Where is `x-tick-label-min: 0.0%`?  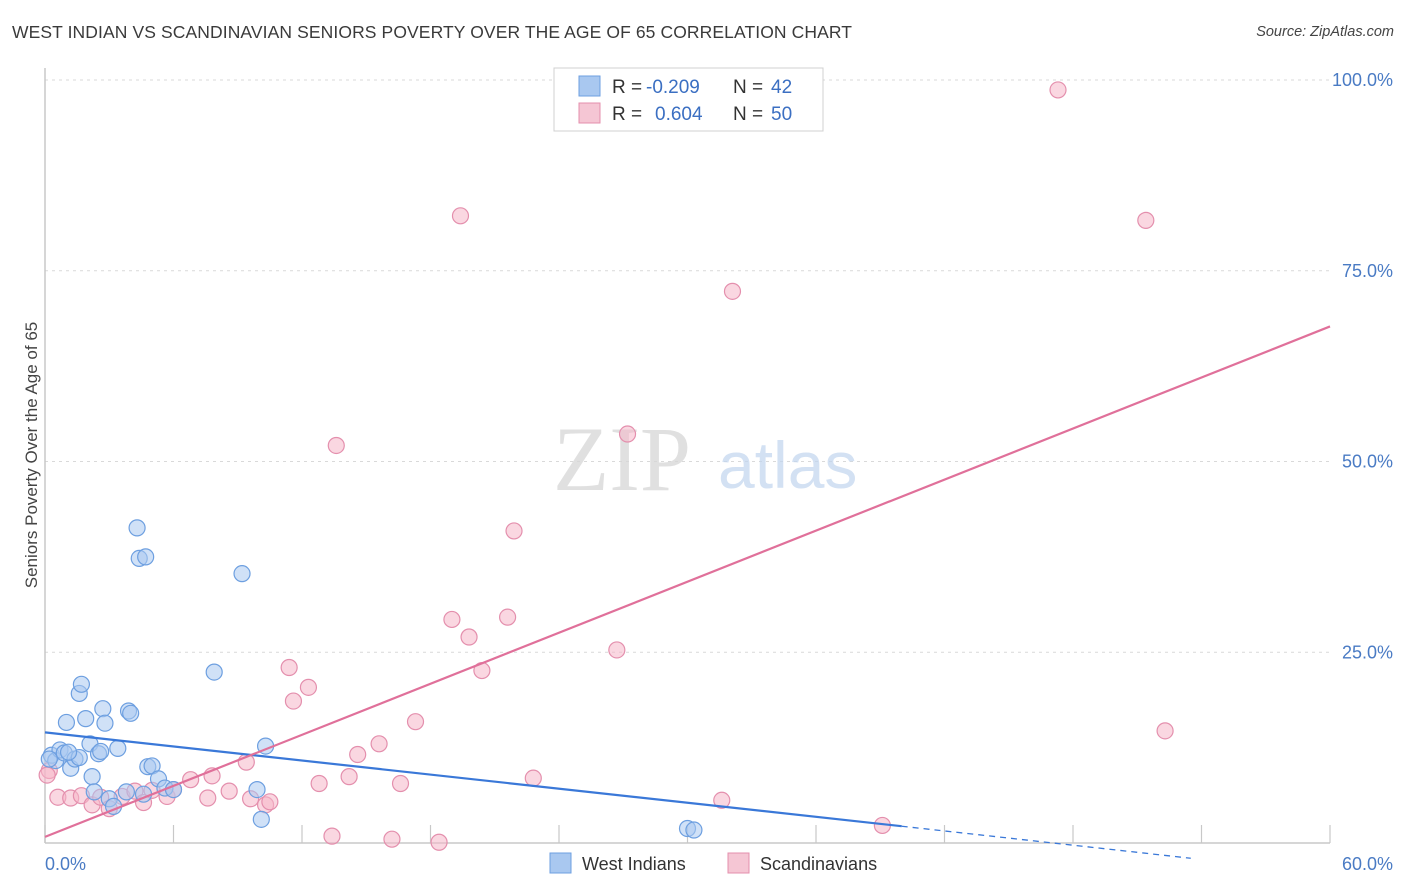 x-tick-label-min: 0.0% is located at coordinates (65, 864).